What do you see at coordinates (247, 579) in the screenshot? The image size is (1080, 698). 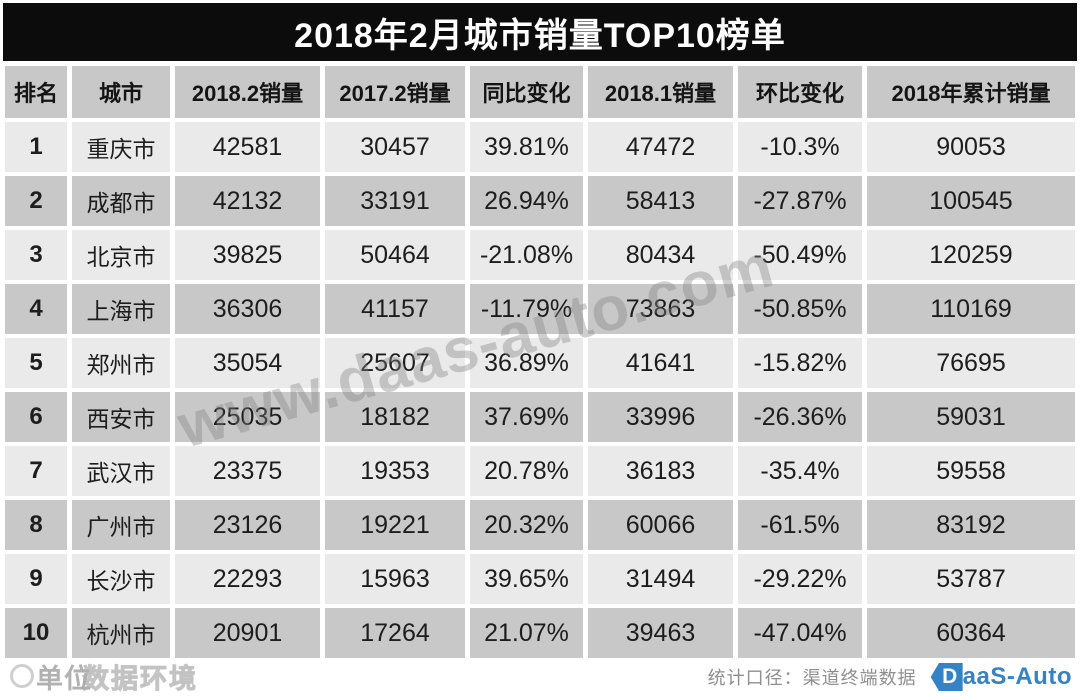 I see `cell-sales-2018-2: 22293` at bounding box center [247, 579].